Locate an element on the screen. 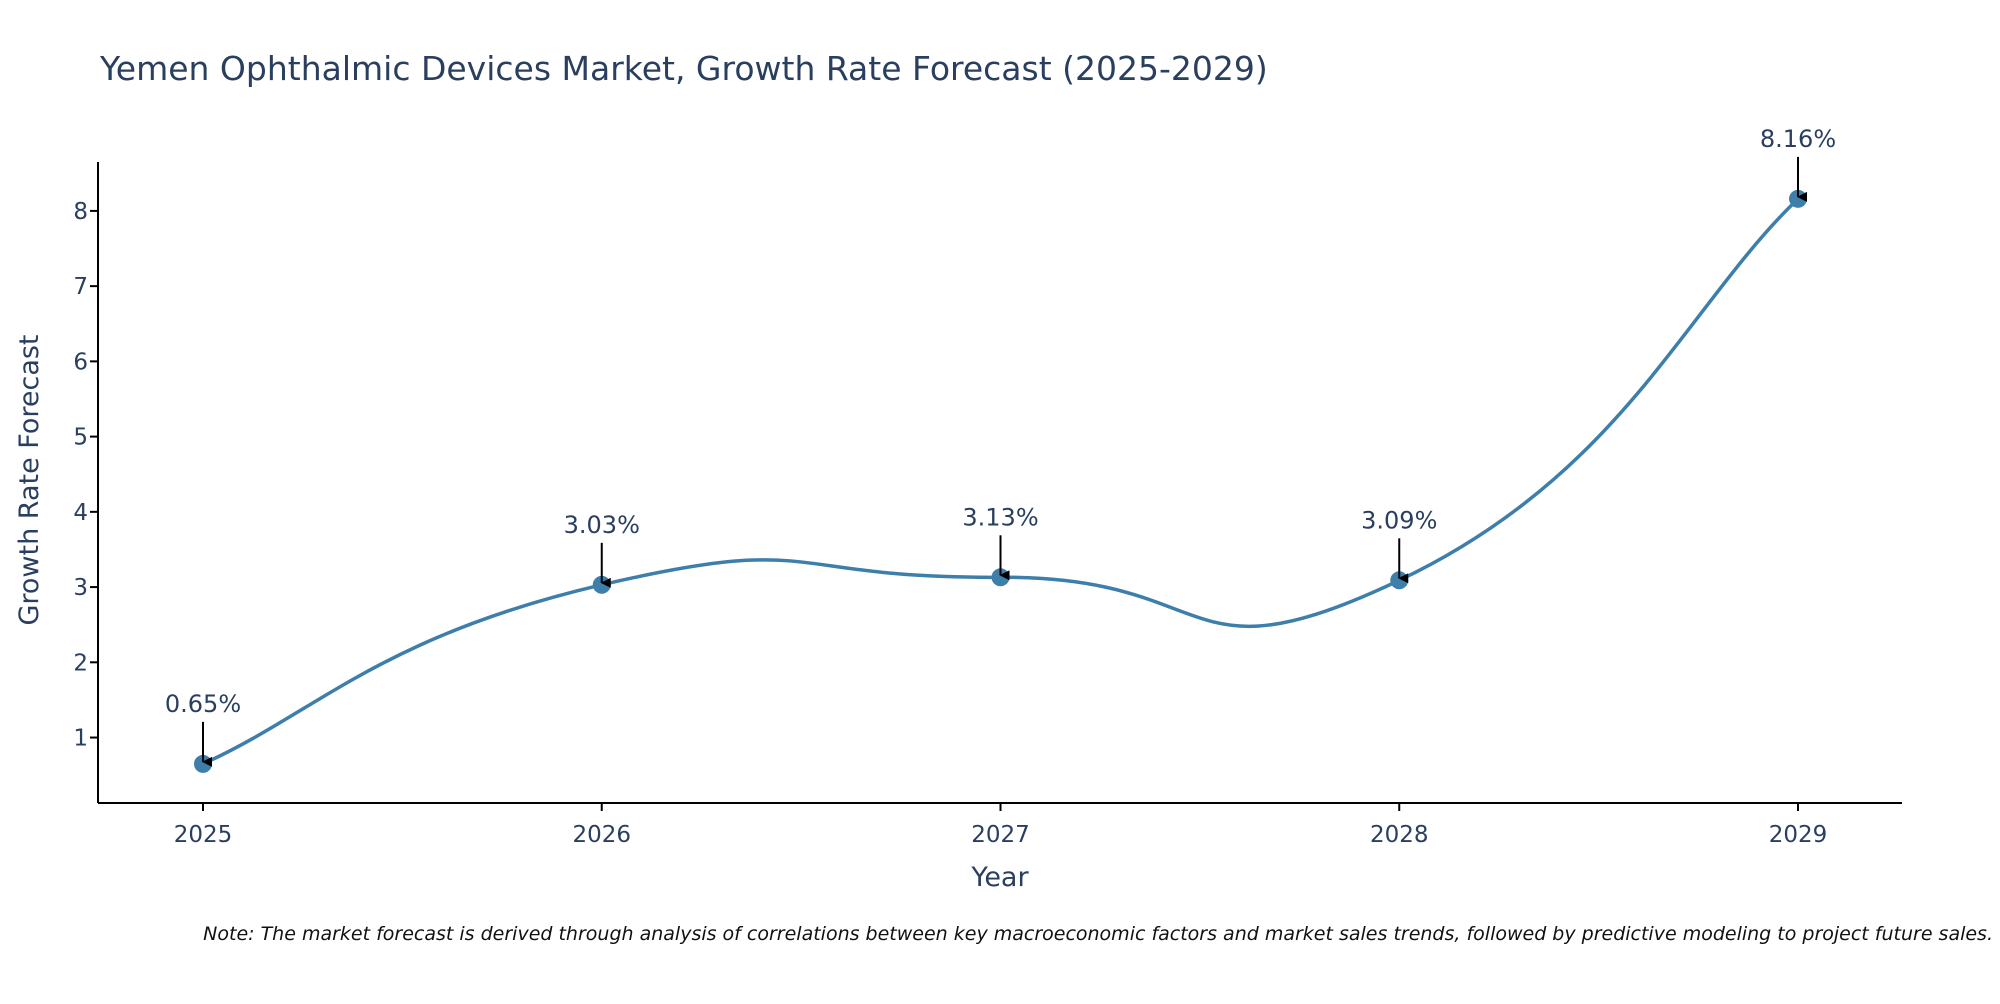 The image size is (2000, 1004). data-label: 3.13% is located at coordinates (1000, 517).